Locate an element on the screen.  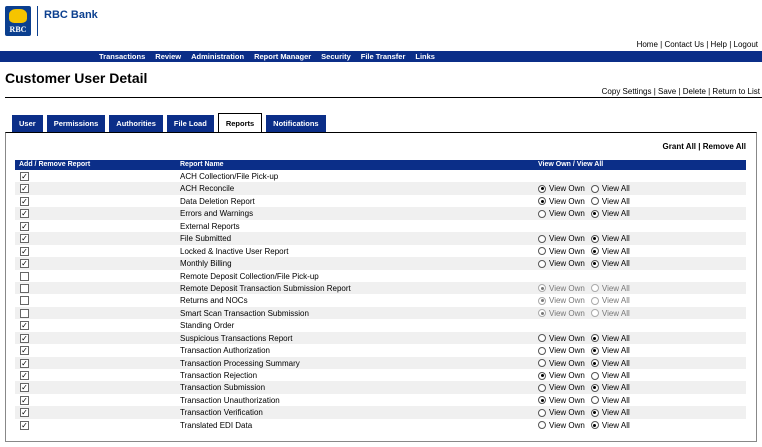
help-link: Help is located at coordinates (718, 44).